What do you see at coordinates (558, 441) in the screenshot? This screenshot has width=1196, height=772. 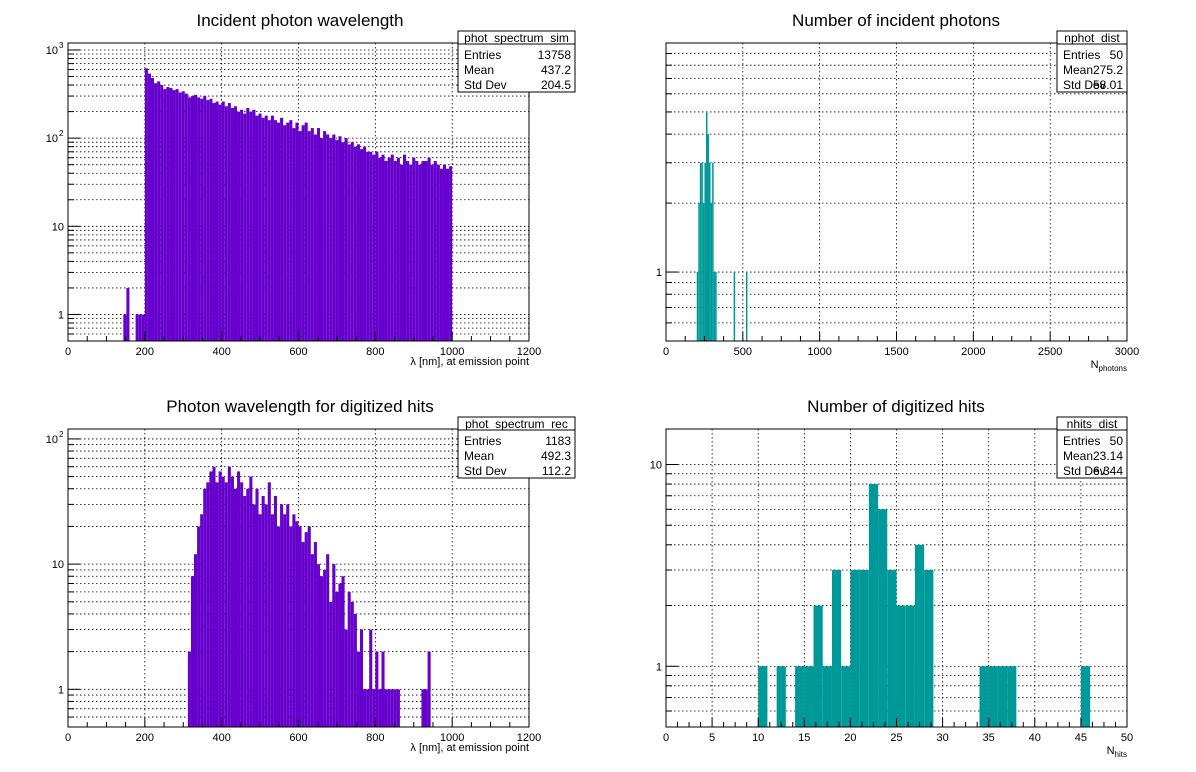 I see `stats-row-value: 1183` at bounding box center [558, 441].